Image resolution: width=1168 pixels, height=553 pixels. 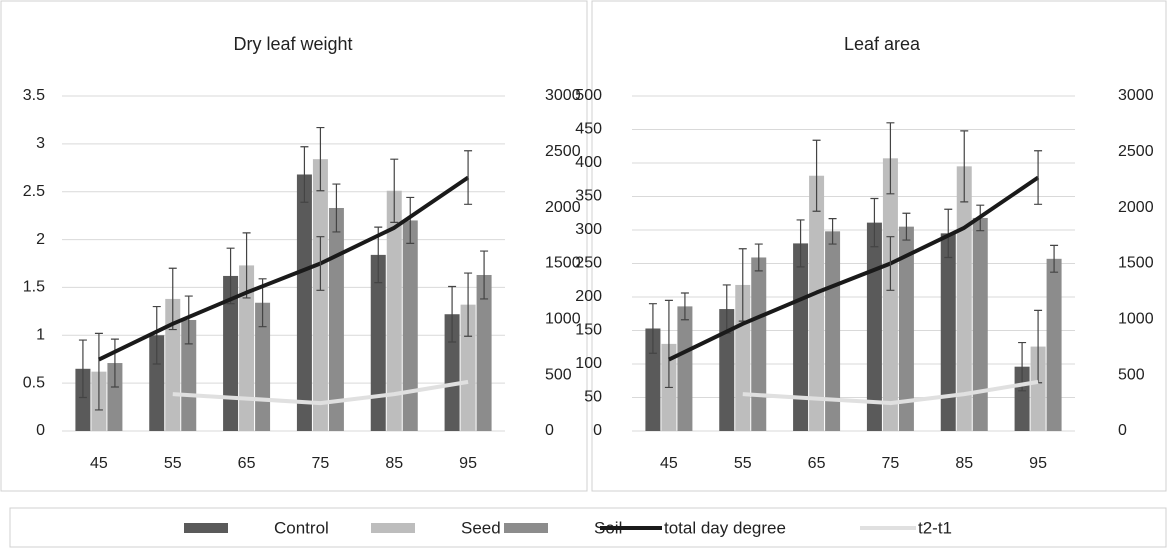 I want to click on y-tick-label: 3, so click(x=40, y=143).